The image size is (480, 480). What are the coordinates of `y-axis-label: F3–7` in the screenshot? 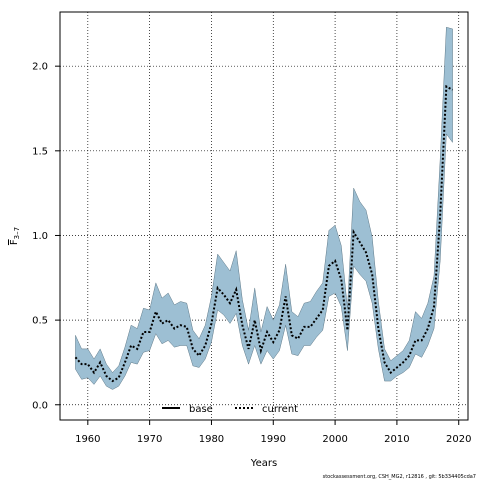 It's located at (15, 236).